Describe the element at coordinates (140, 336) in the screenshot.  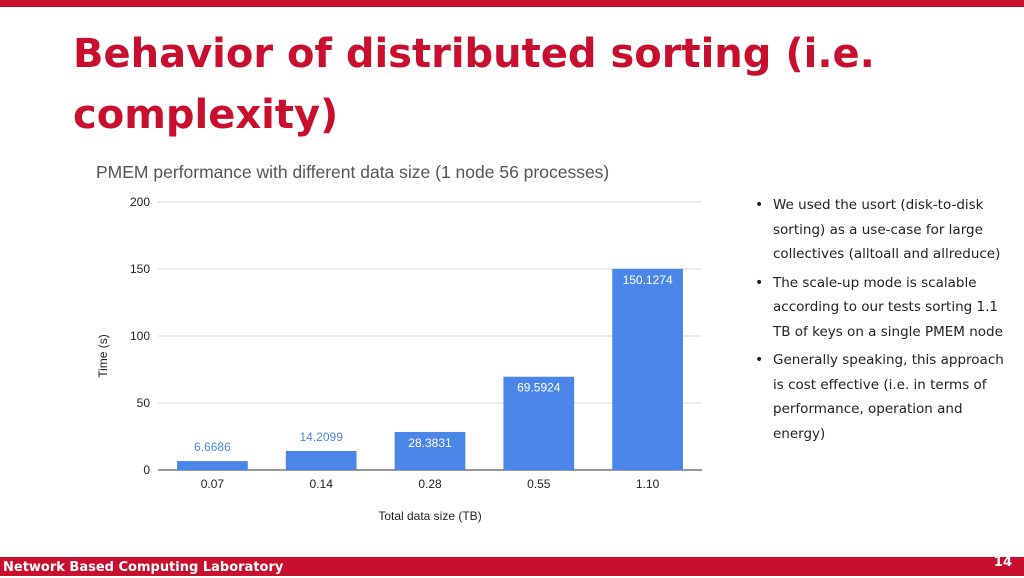
I see `y-tick-label: 100` at that location.